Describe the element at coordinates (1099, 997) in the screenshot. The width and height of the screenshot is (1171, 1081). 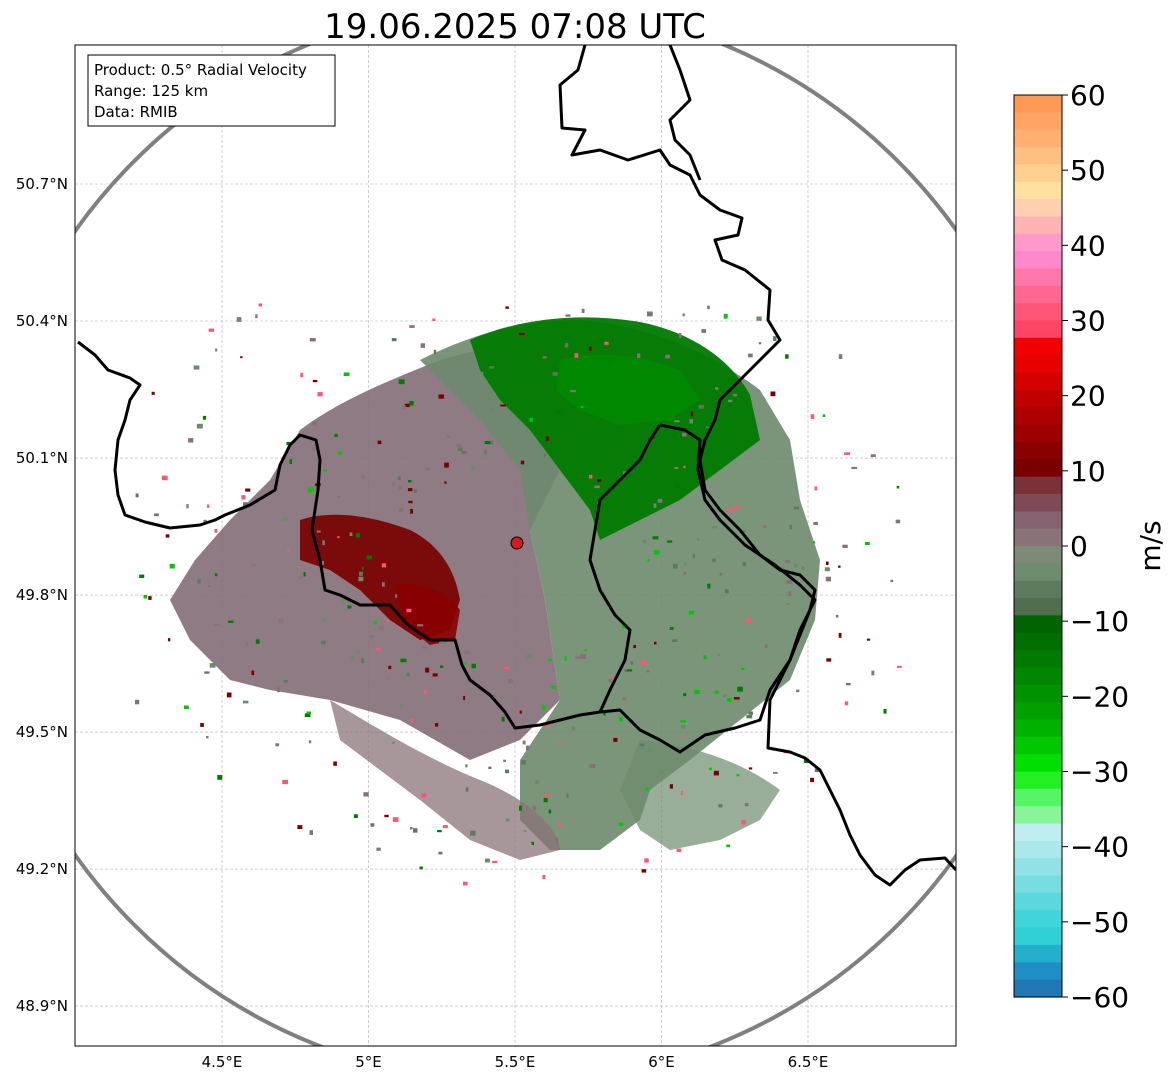
I see `colorbar-tick-label: −60` at that location.